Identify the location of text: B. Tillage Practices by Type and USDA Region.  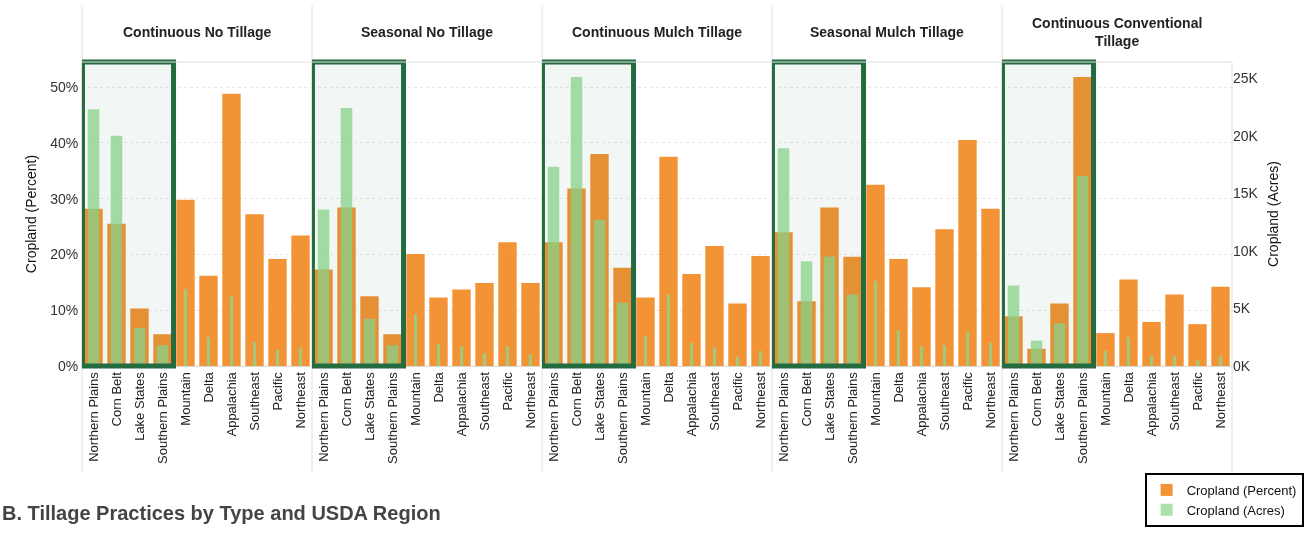
(221, 513).